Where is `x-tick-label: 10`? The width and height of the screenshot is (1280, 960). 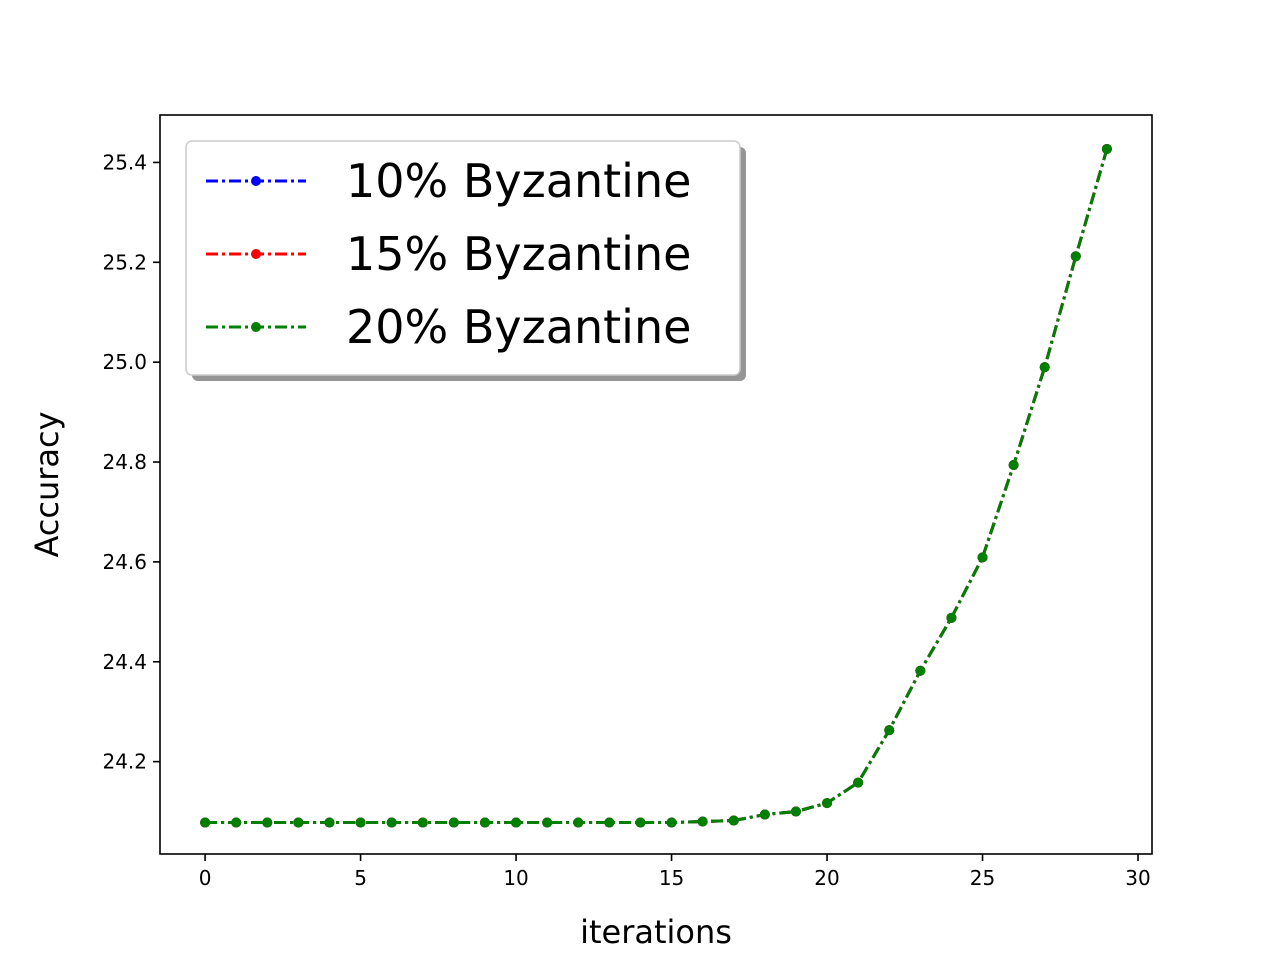 x-tick-label: 10 is located at coordinates (515, 878).